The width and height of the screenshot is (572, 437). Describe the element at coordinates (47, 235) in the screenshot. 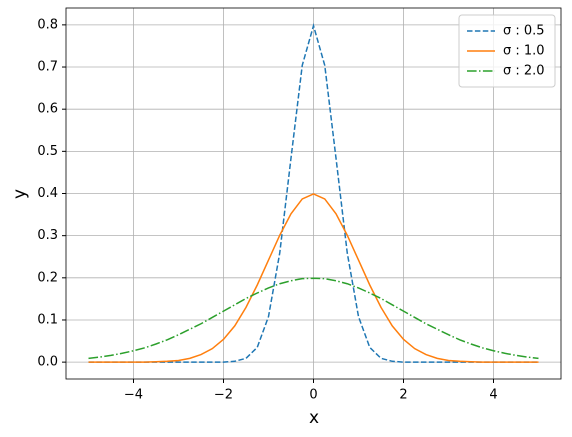

I see `y-tick-label: 0.3` at that location.